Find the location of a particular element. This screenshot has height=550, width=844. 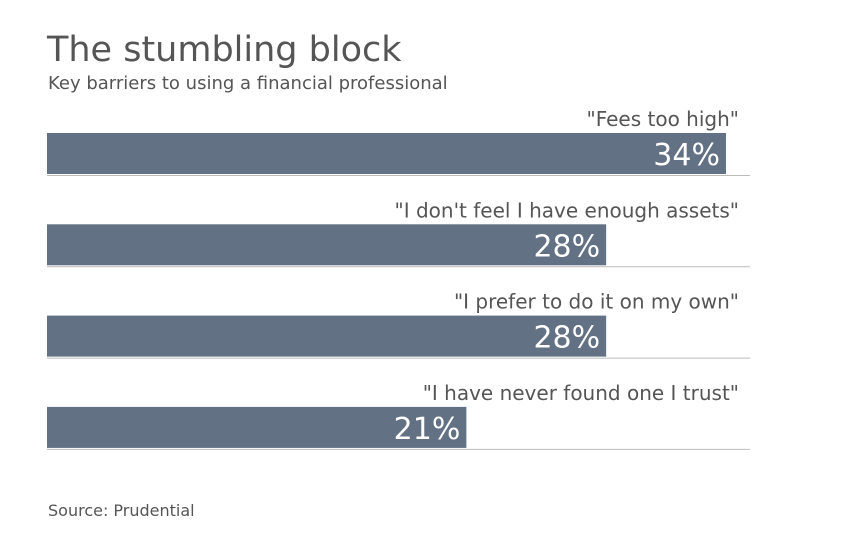

category-label: "I prefer to do it on my own" is located at coordinates (596, 302).